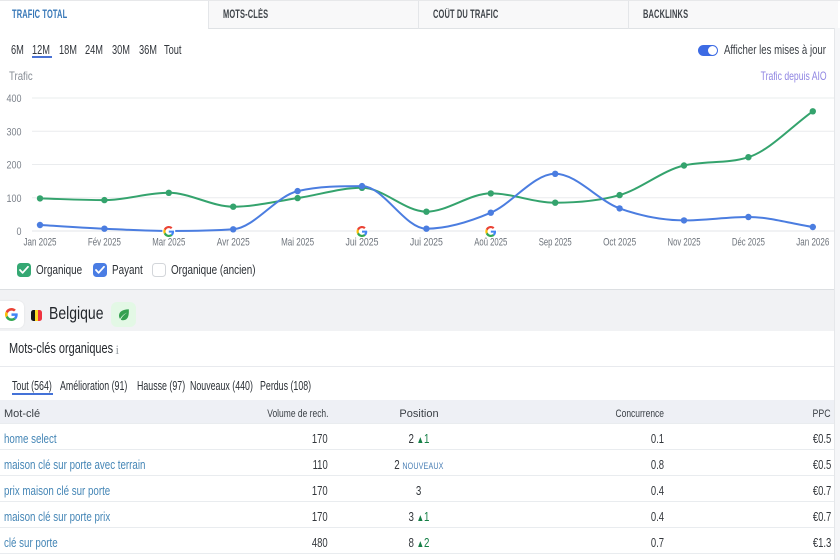 The image size is (840, 560). I want to click on svg-text: 200, so click(14, 166).